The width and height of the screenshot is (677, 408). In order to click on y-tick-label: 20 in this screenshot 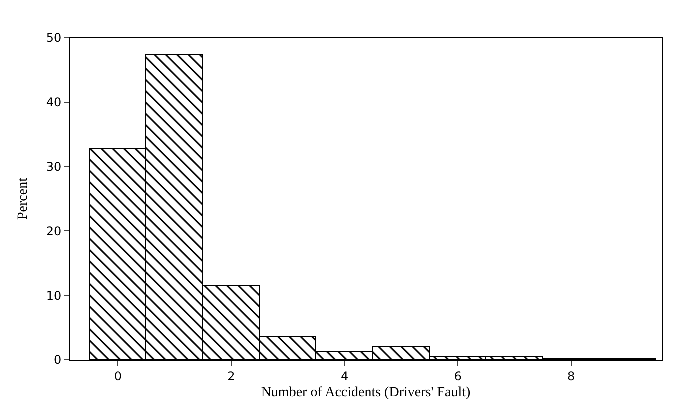, I will do `click(54, 231)`.